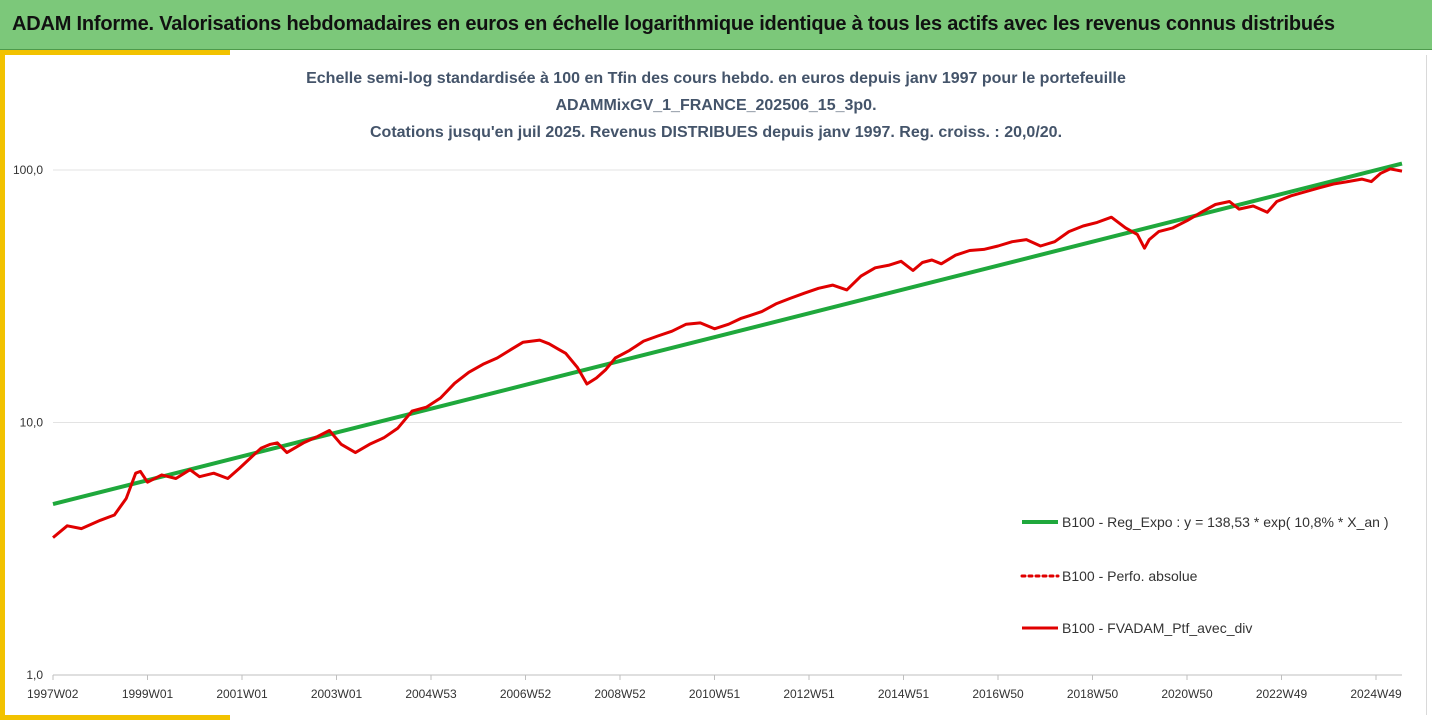 The height and width of the screenshot is (720, 1432). What do you see at coordinates (809, 694) in the screenshot?
I see `x-tick-label: 2012W51` at bounding box center [809, 694].